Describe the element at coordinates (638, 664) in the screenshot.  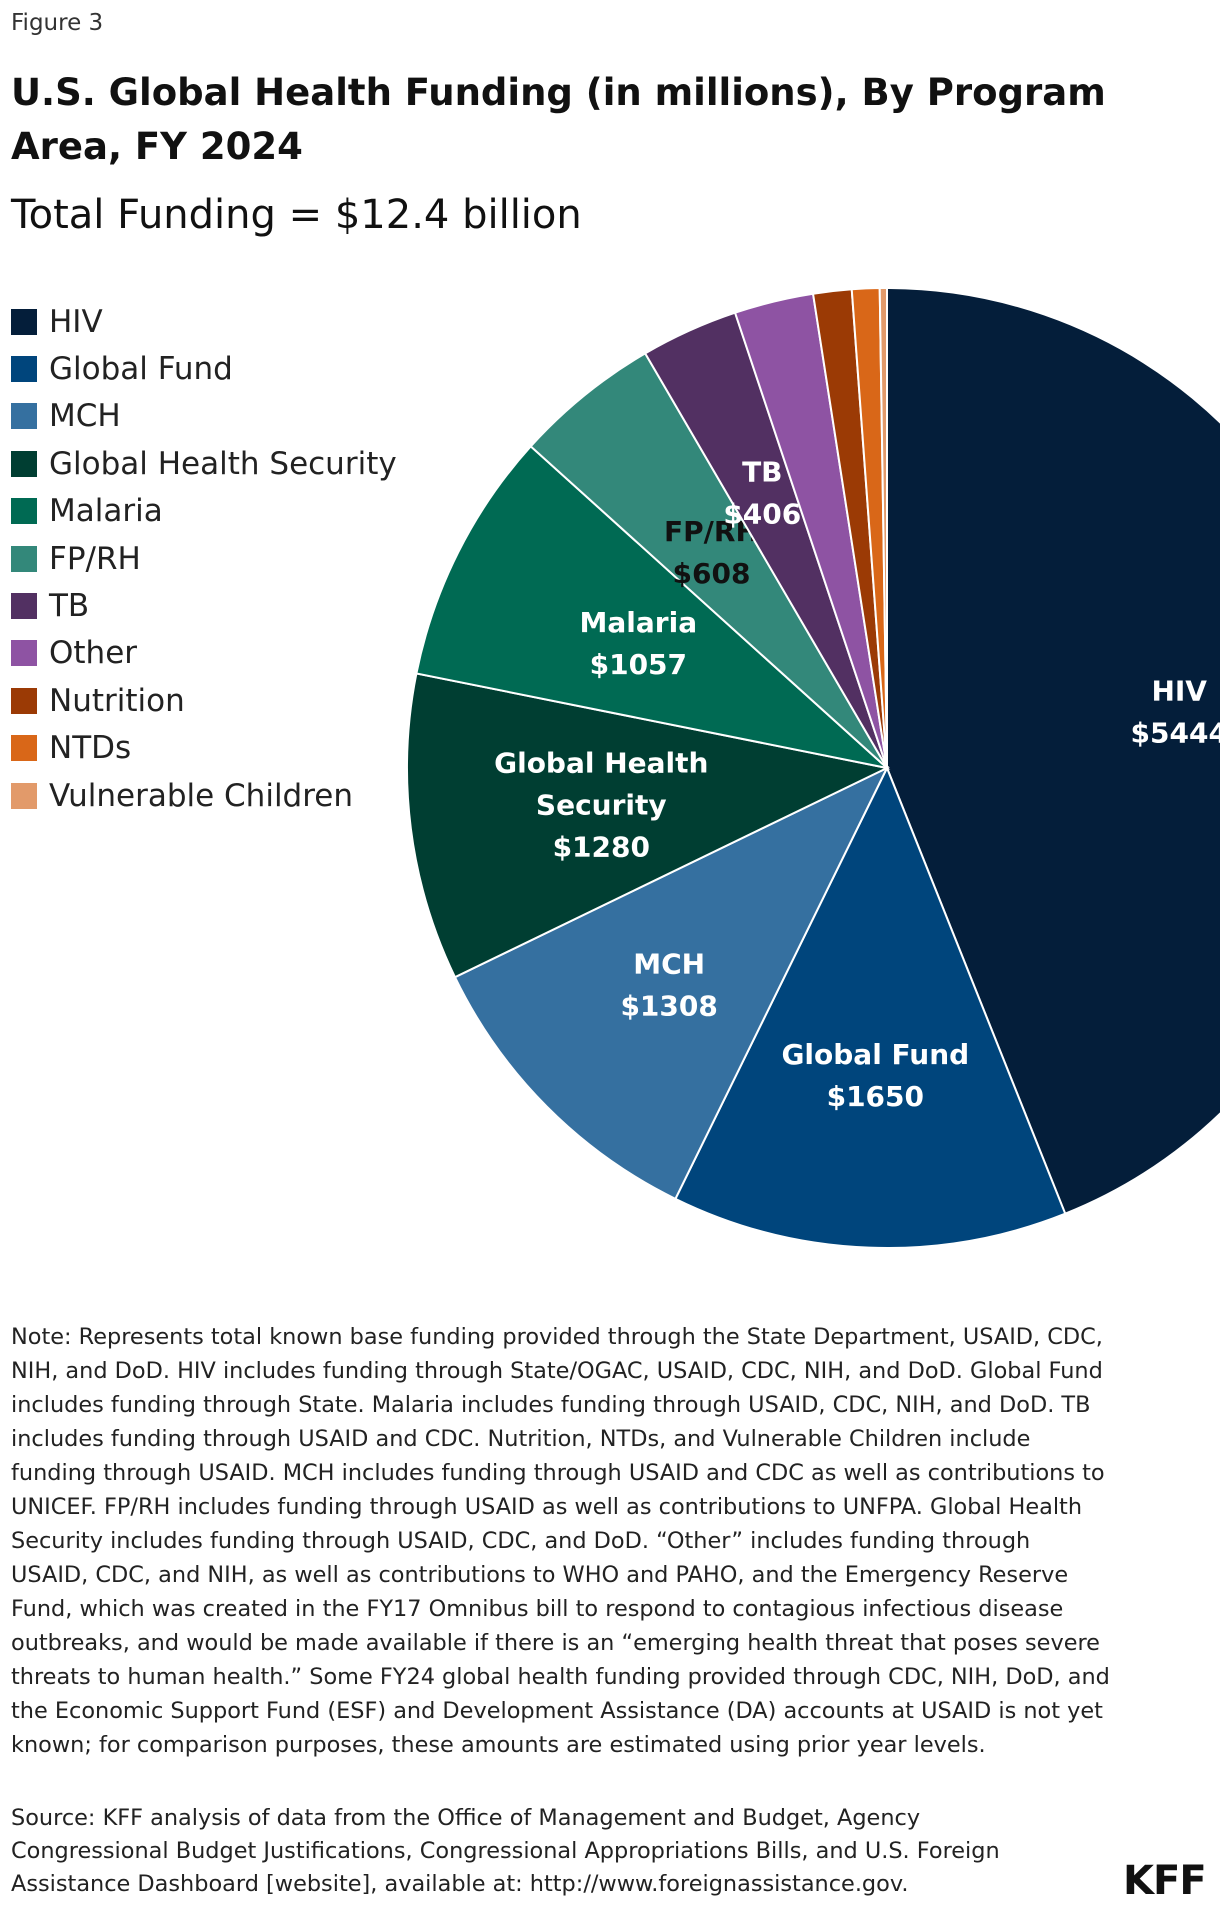
I see `slice-label-malaria-value: $1057` at that location.